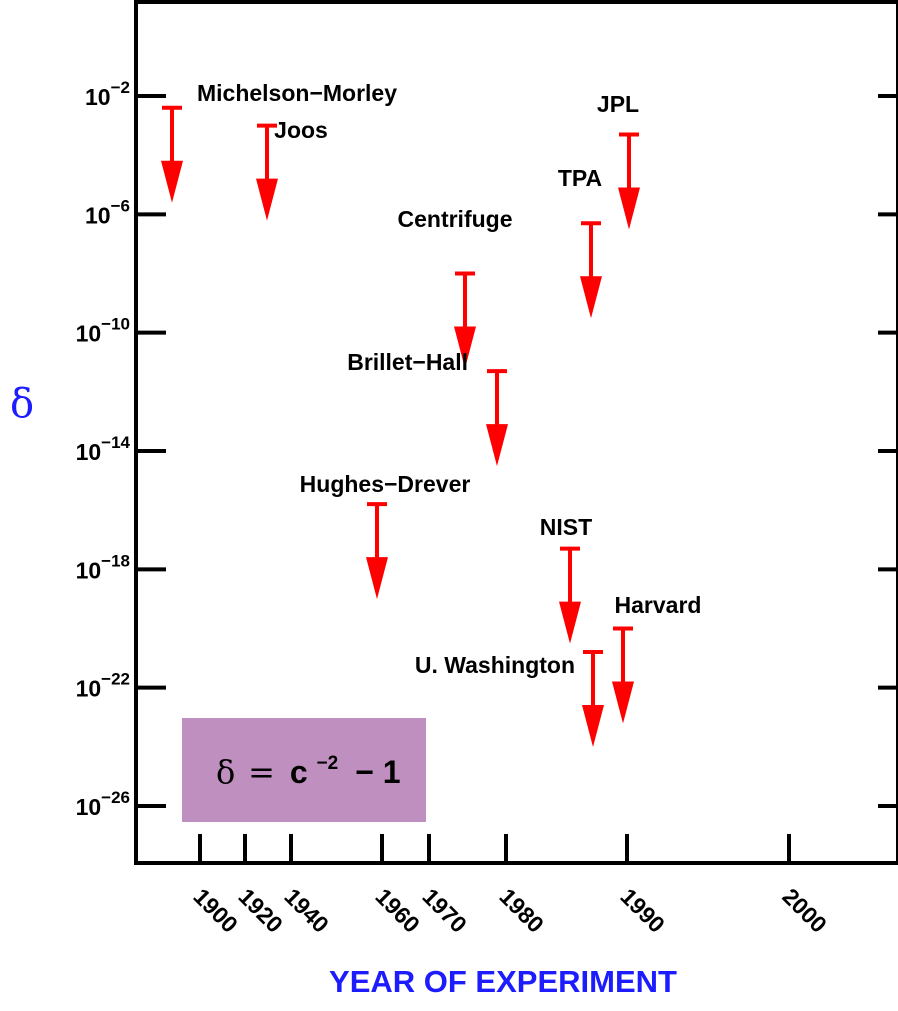 This screenshot has height=1011, width=898. I want to click on experiment-label: JPL, so click(618, 104).